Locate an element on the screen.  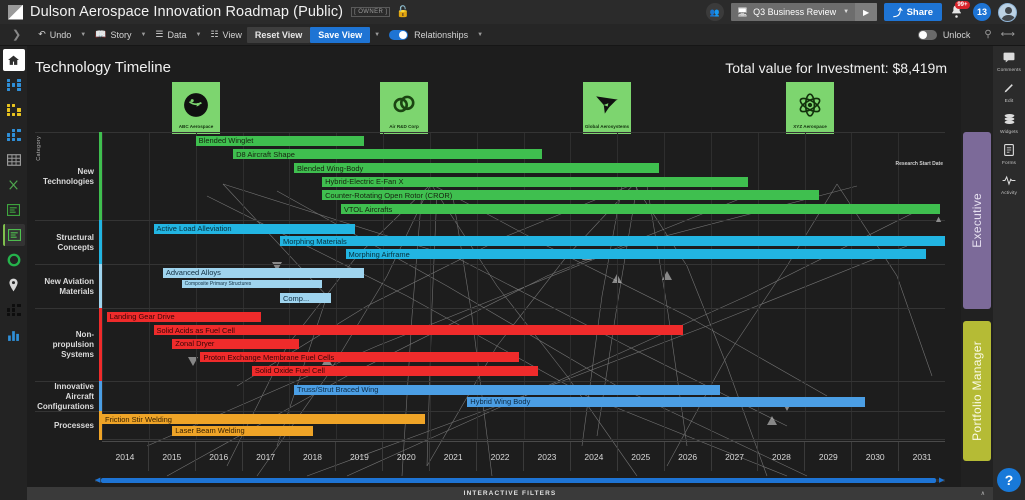
view-button: ☷ View is located at coordinates (225, 35).